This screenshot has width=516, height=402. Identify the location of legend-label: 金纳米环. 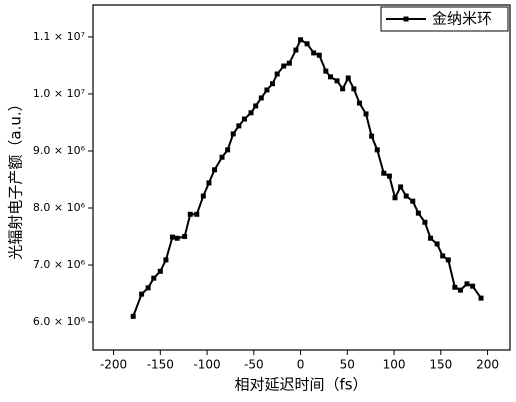
(462, 19).